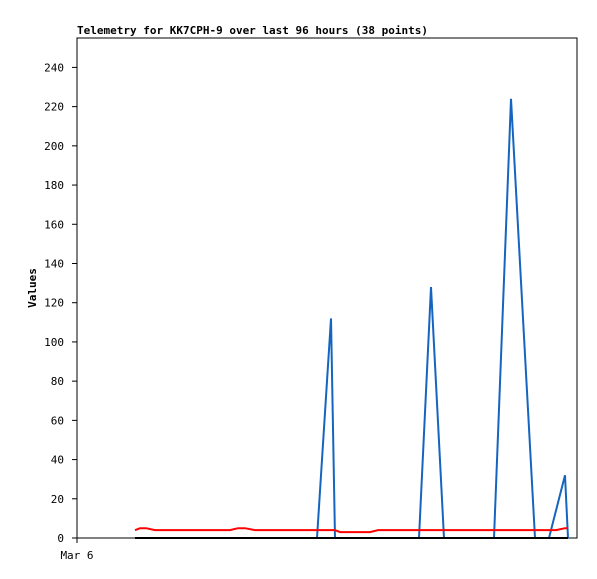  I want to click on y-tick-label: 200, so click(54, 146).